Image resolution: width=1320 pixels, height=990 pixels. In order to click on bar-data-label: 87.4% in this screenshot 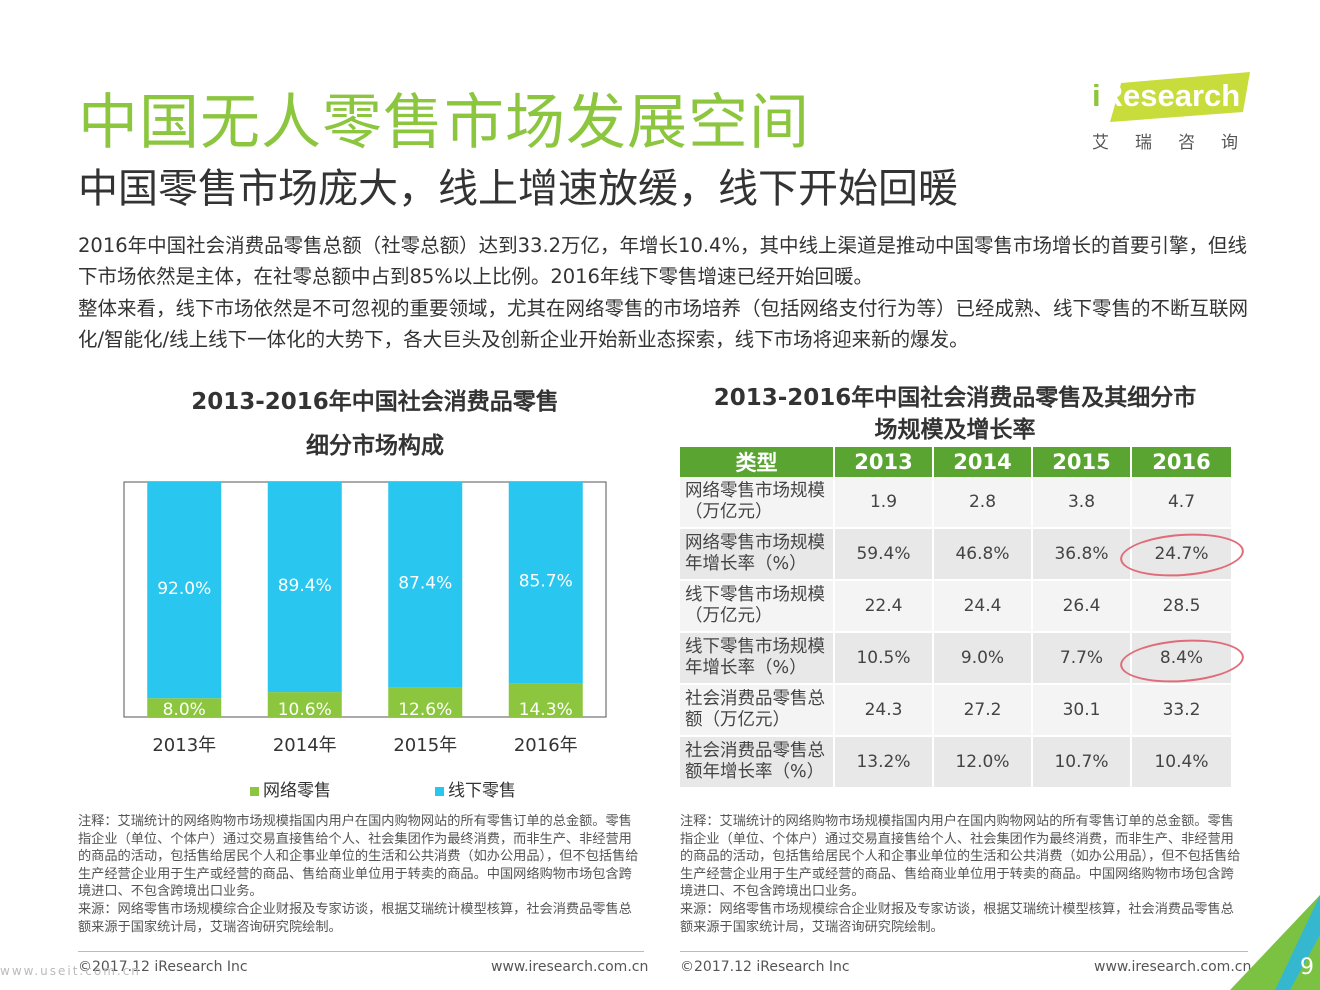, I will do `click(425, 584)`.